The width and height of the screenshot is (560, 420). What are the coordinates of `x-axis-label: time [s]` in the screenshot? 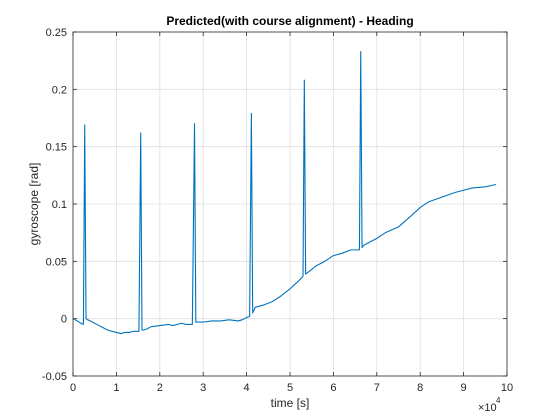 It's located at (290, 403).